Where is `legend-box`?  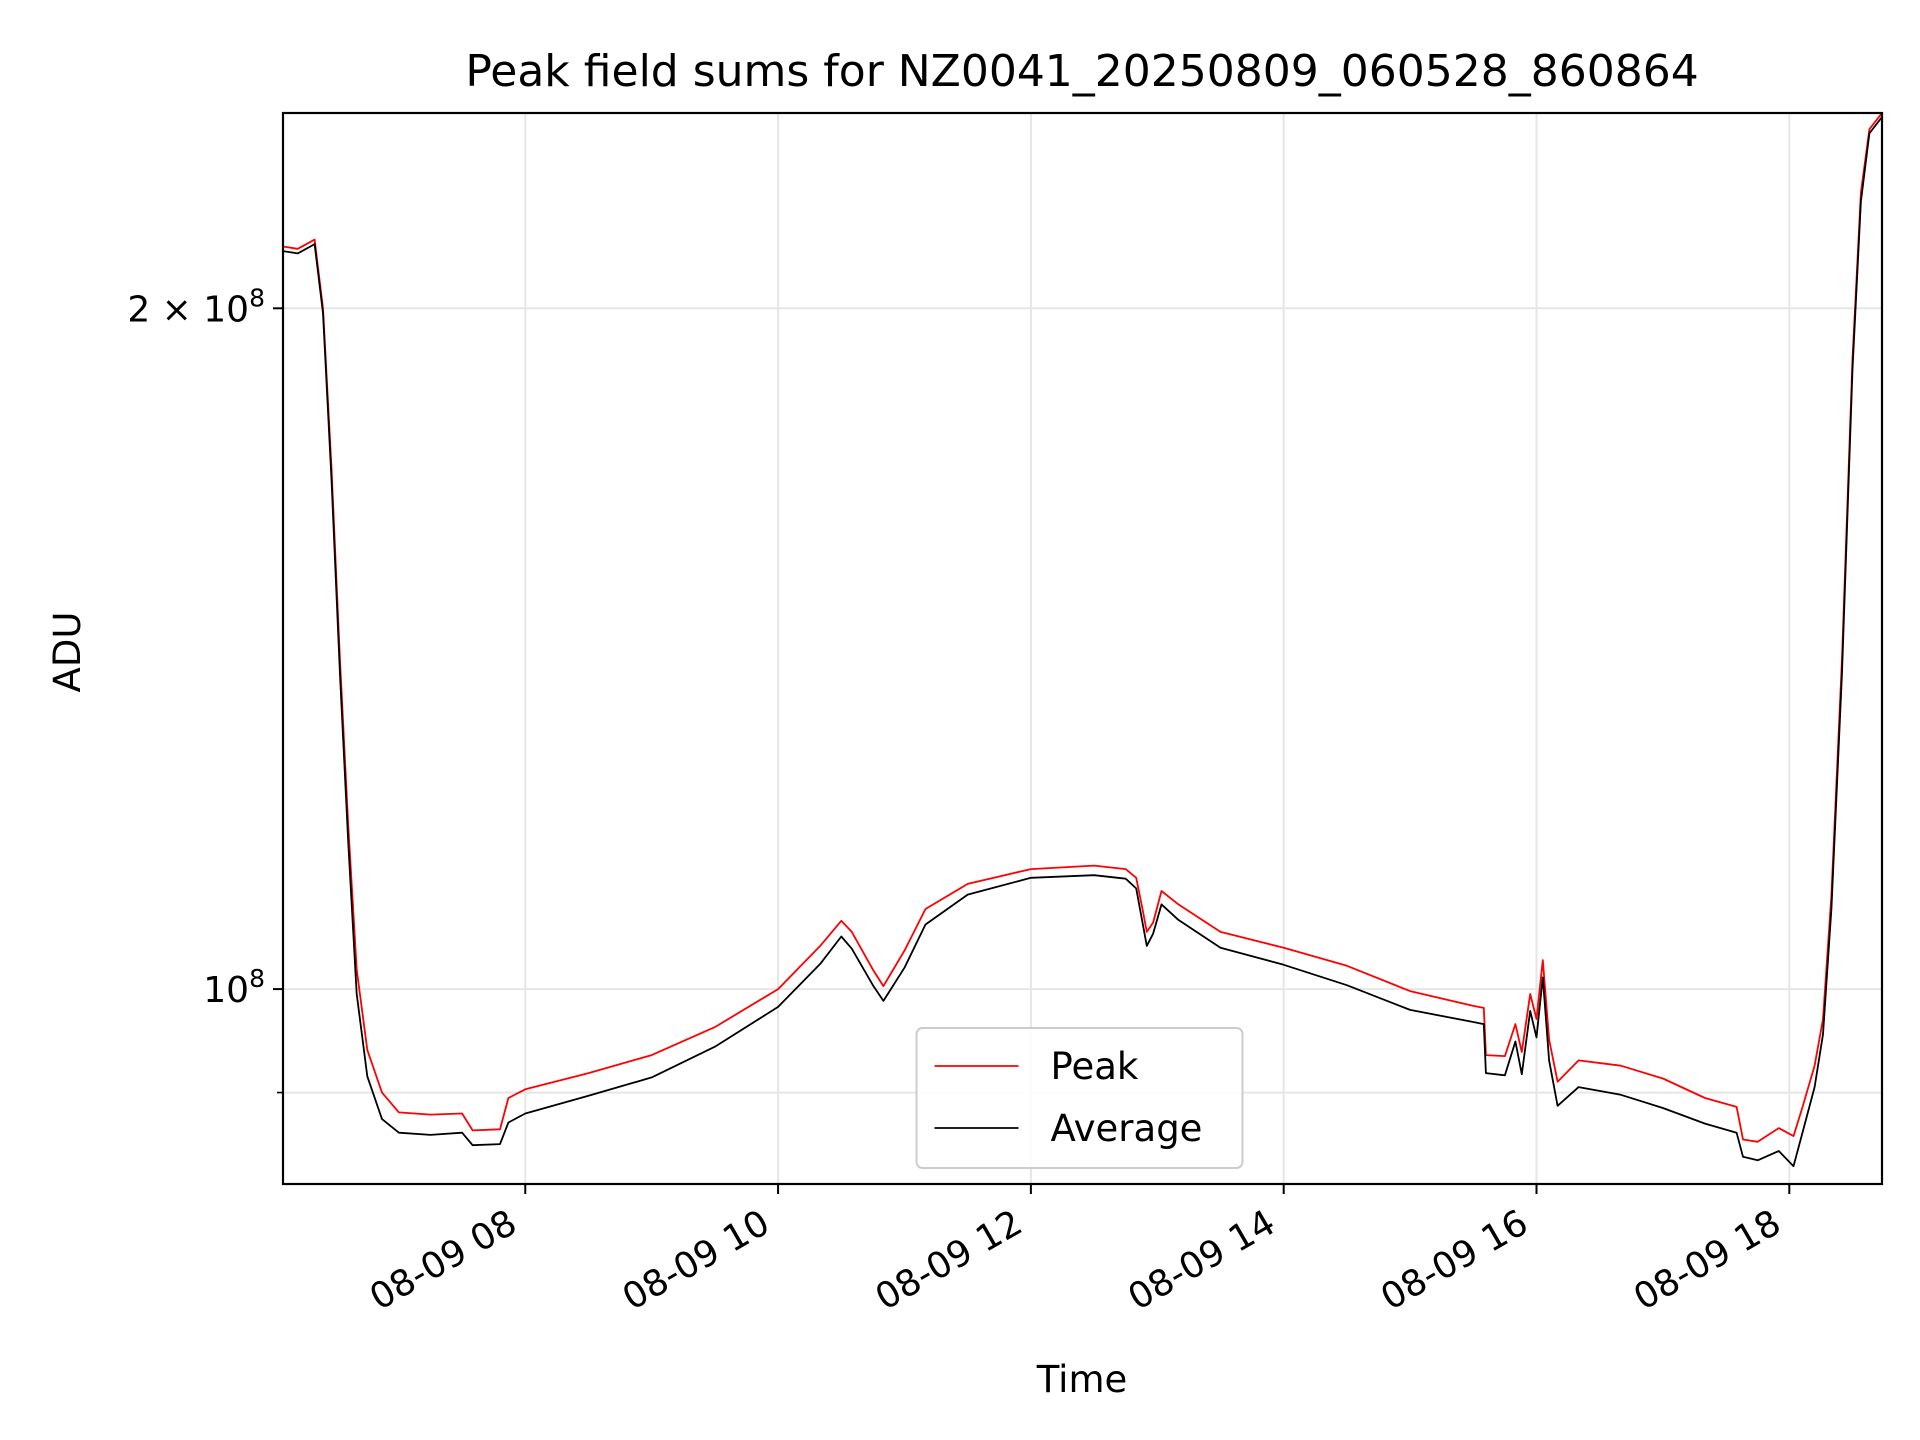
legend-box is located at coordinates (1079, 1098).